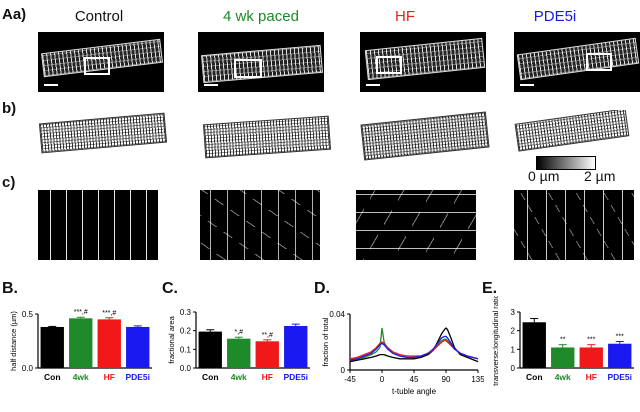 The image size is (640, 412). I want to click on panel-label-a: Aa), so click(14, 14).